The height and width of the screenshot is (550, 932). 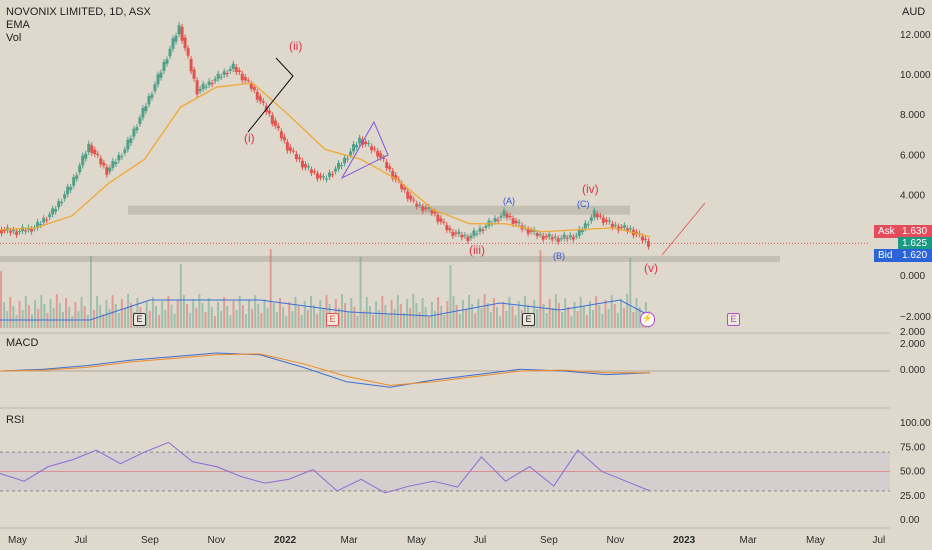 What do you see at coordinates (509, 201) in the screenshot?
I see `corrective-label: (A)` at bounding box center [509, 201].